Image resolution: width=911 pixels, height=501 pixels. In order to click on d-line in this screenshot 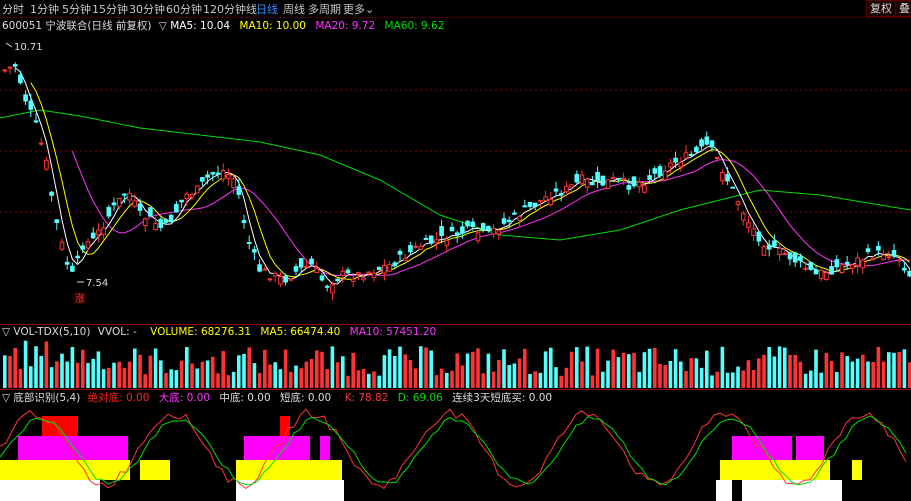, I will do `click(453, 450)`.